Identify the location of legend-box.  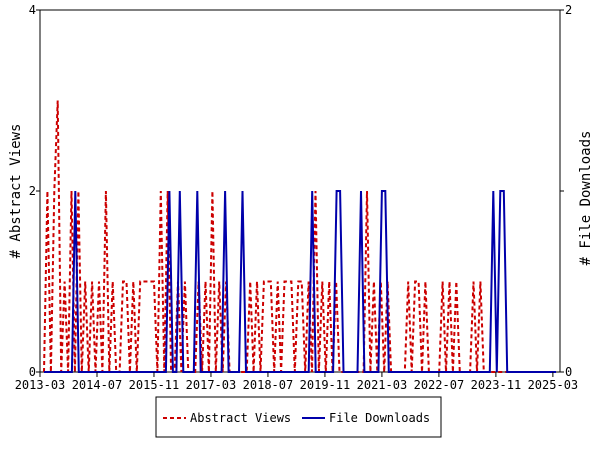
(298, 417).